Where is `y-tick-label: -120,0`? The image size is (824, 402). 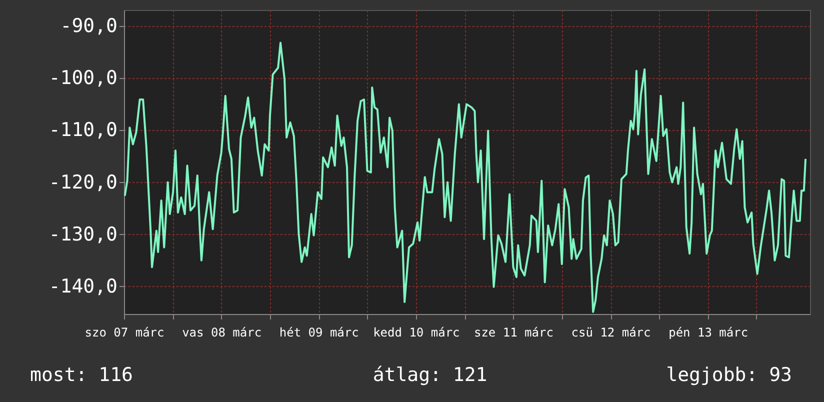 y-tick-label: -120,0 is located at coordinates (83, 182).